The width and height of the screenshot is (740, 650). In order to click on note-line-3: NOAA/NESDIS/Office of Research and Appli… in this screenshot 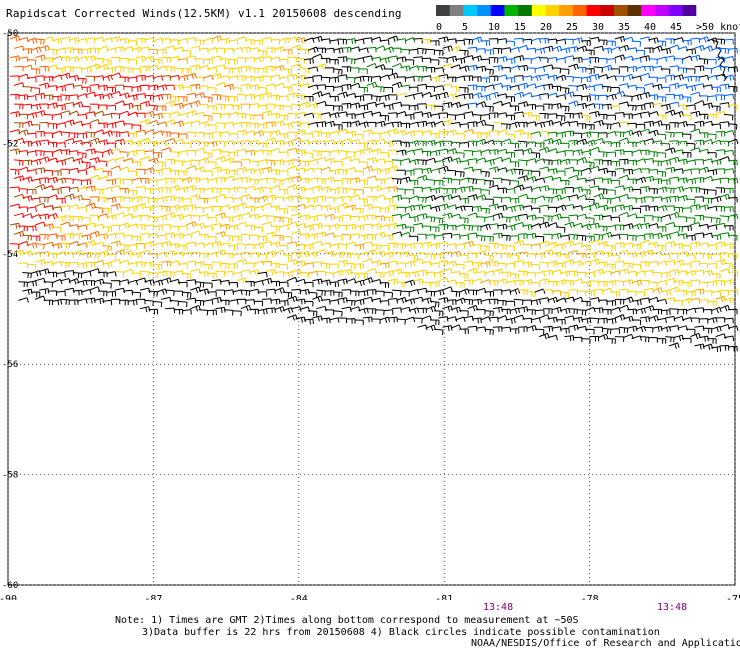, I will do `click(605, 643)`.